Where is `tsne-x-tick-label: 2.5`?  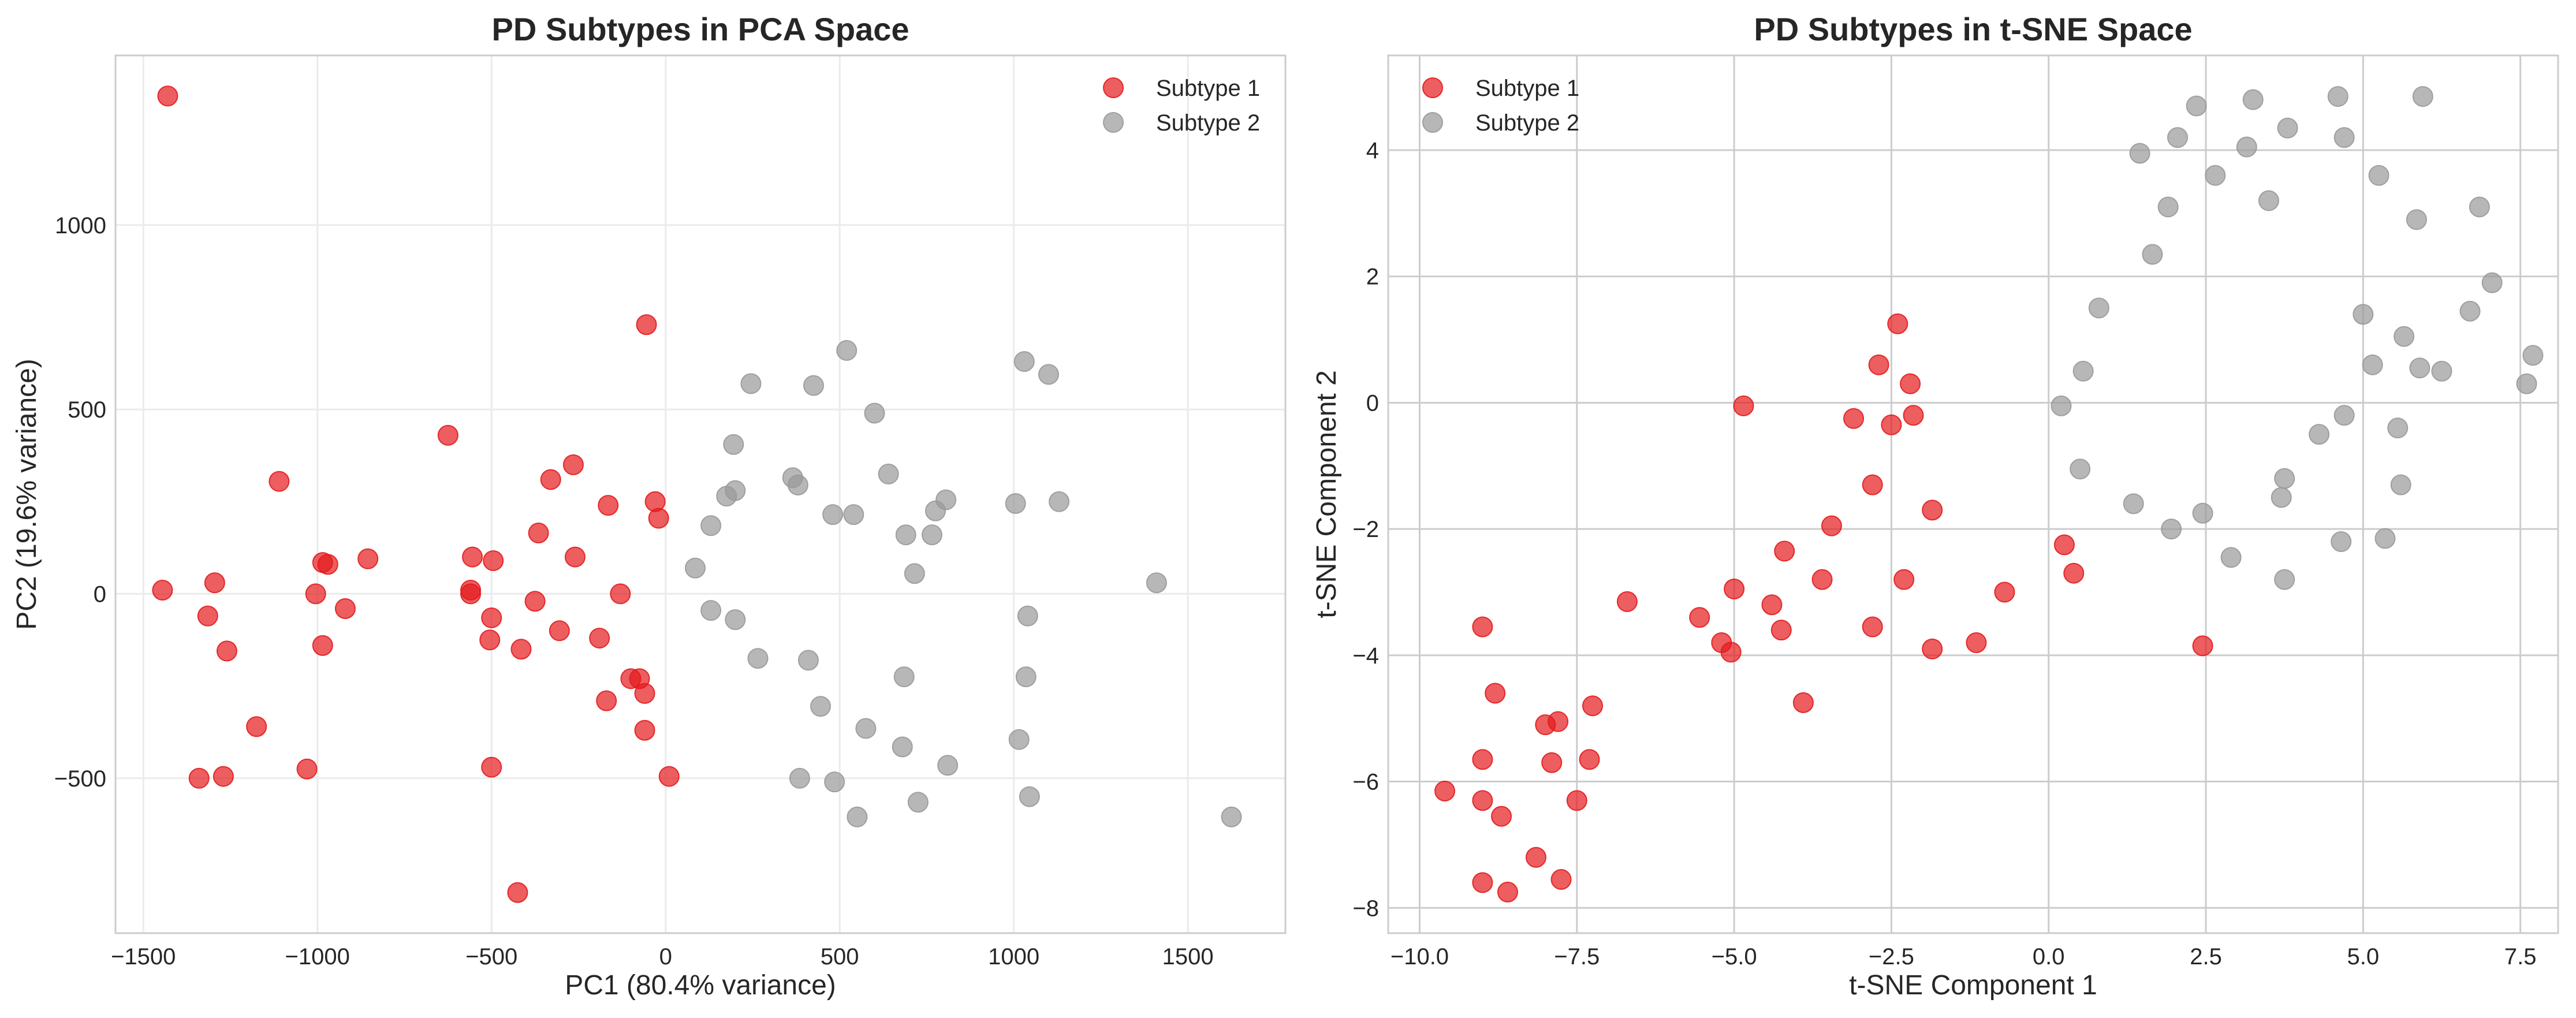 tsne-x-tick-label: 2.5 is located at coordinates (2206, 956).